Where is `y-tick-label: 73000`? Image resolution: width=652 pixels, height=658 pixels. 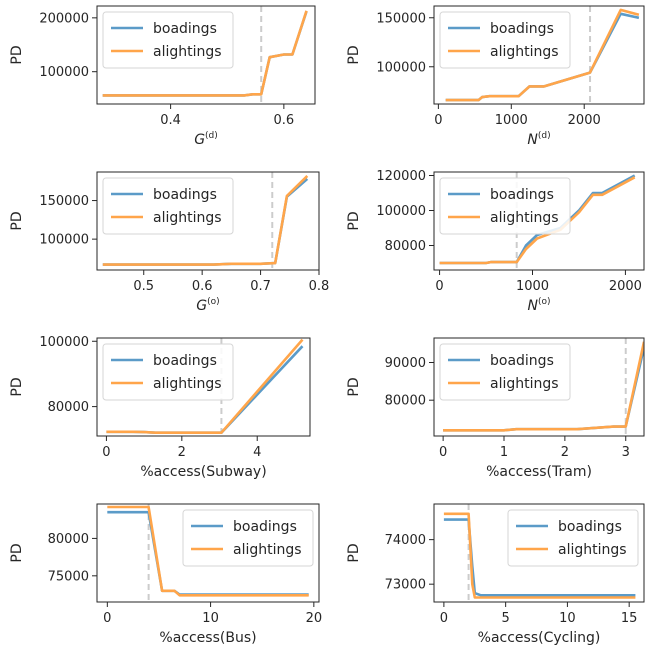 y-tick-label: 73000 is located at coordinates (405, 585).